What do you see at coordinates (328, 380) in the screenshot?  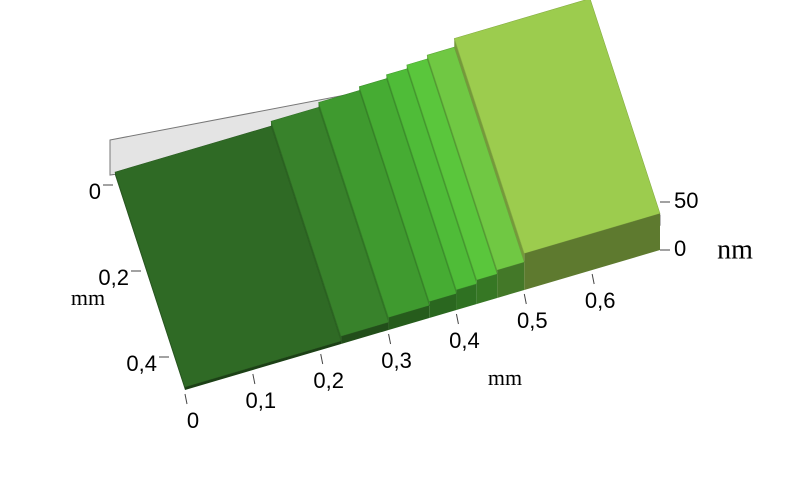 I see `x-tick-label: 0,2` at bounding box center [328, 380].